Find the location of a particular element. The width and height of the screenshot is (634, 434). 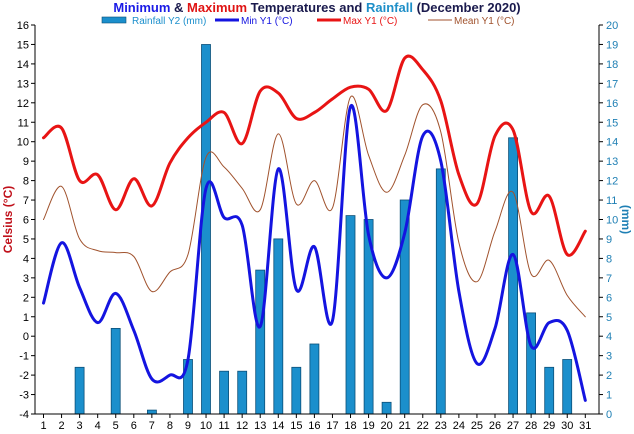

right-tick-label-16: 16 is located at coordinates (612, 104).